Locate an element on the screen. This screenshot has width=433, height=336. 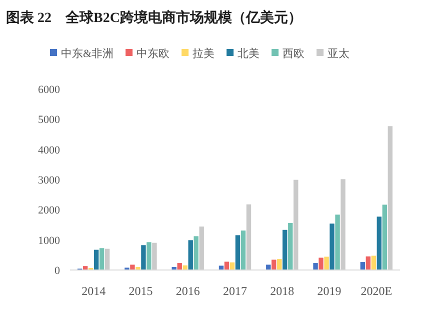
x-tick-label: 2020E is located at coordinates (376, 291).